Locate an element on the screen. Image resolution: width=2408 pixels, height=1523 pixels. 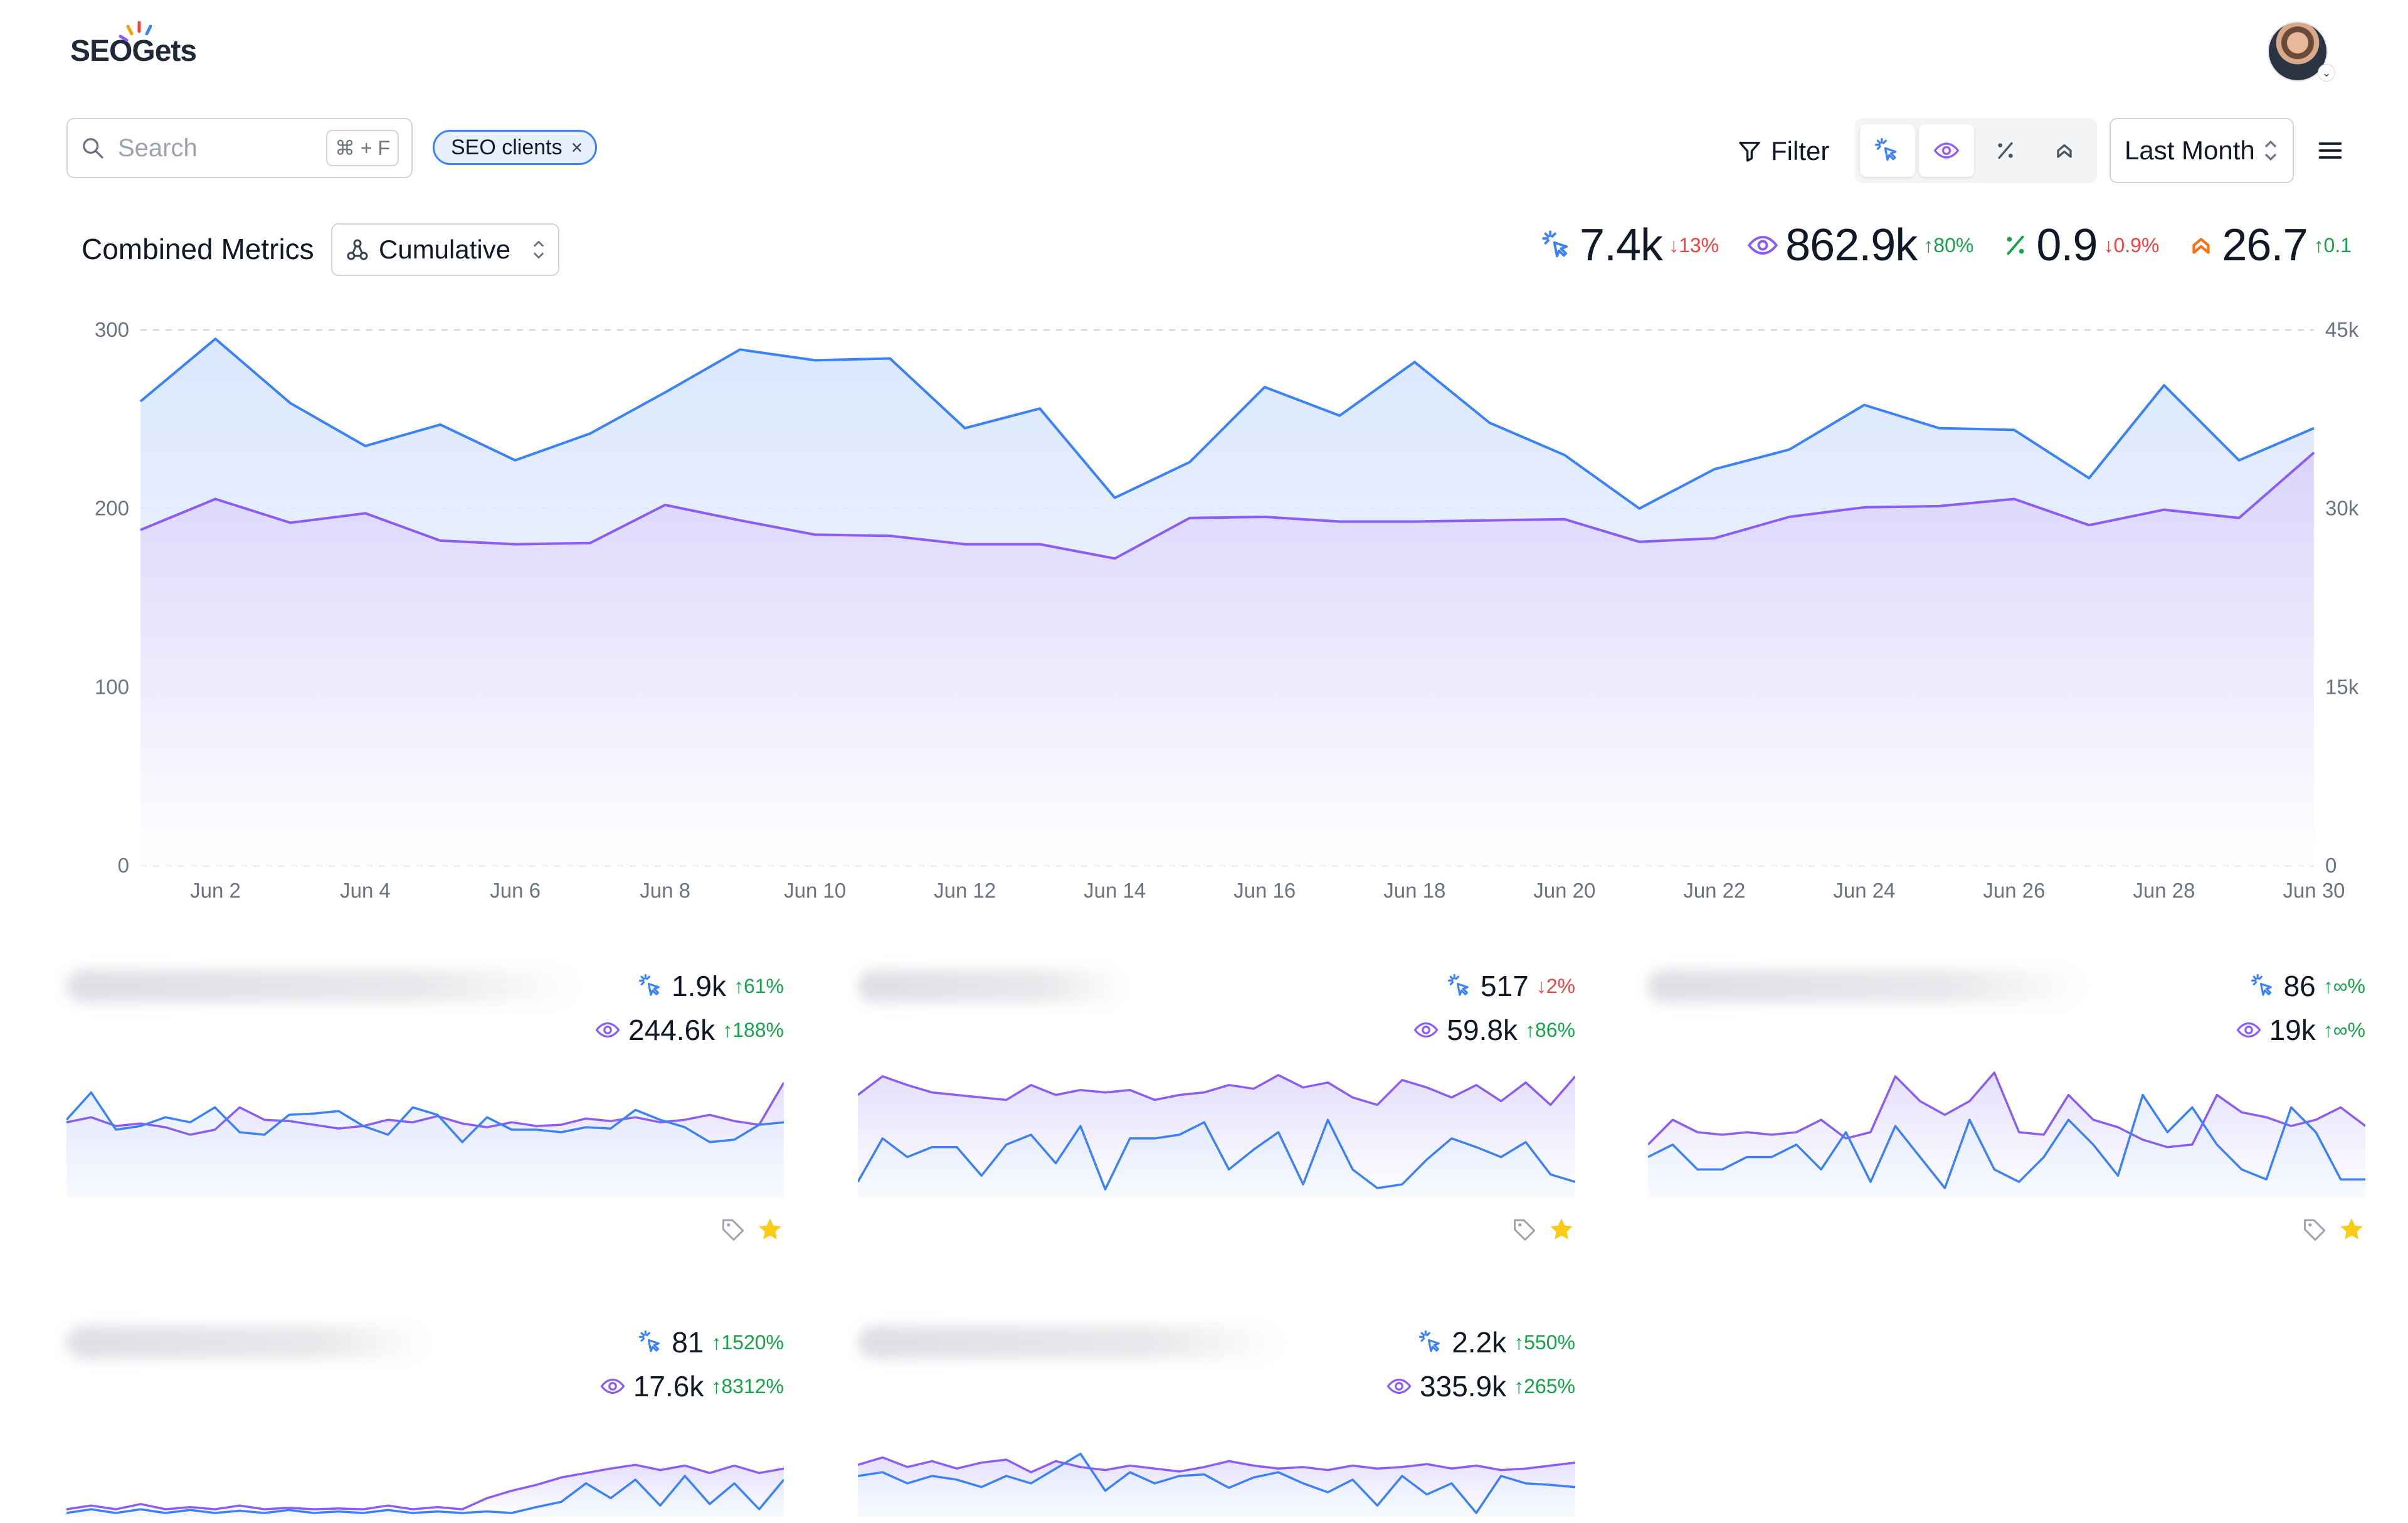
card-impressions: 335.9k ↑265% is located at coordinates (1480, 1386).